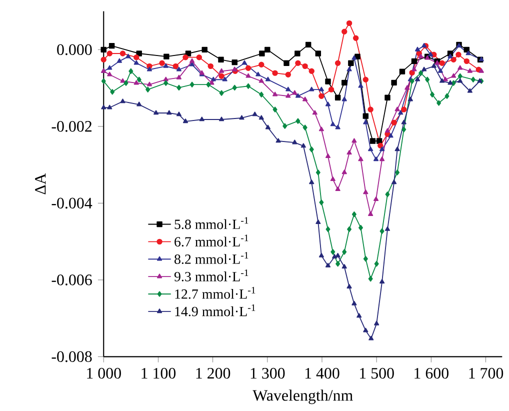 This screenshot has height=411, width=509. What do you see at coordinates (215, 292) in the screenshot?
I see `legend-label: 12.7 mmol·L$^{-1}$` at bounding box center [215, 292].